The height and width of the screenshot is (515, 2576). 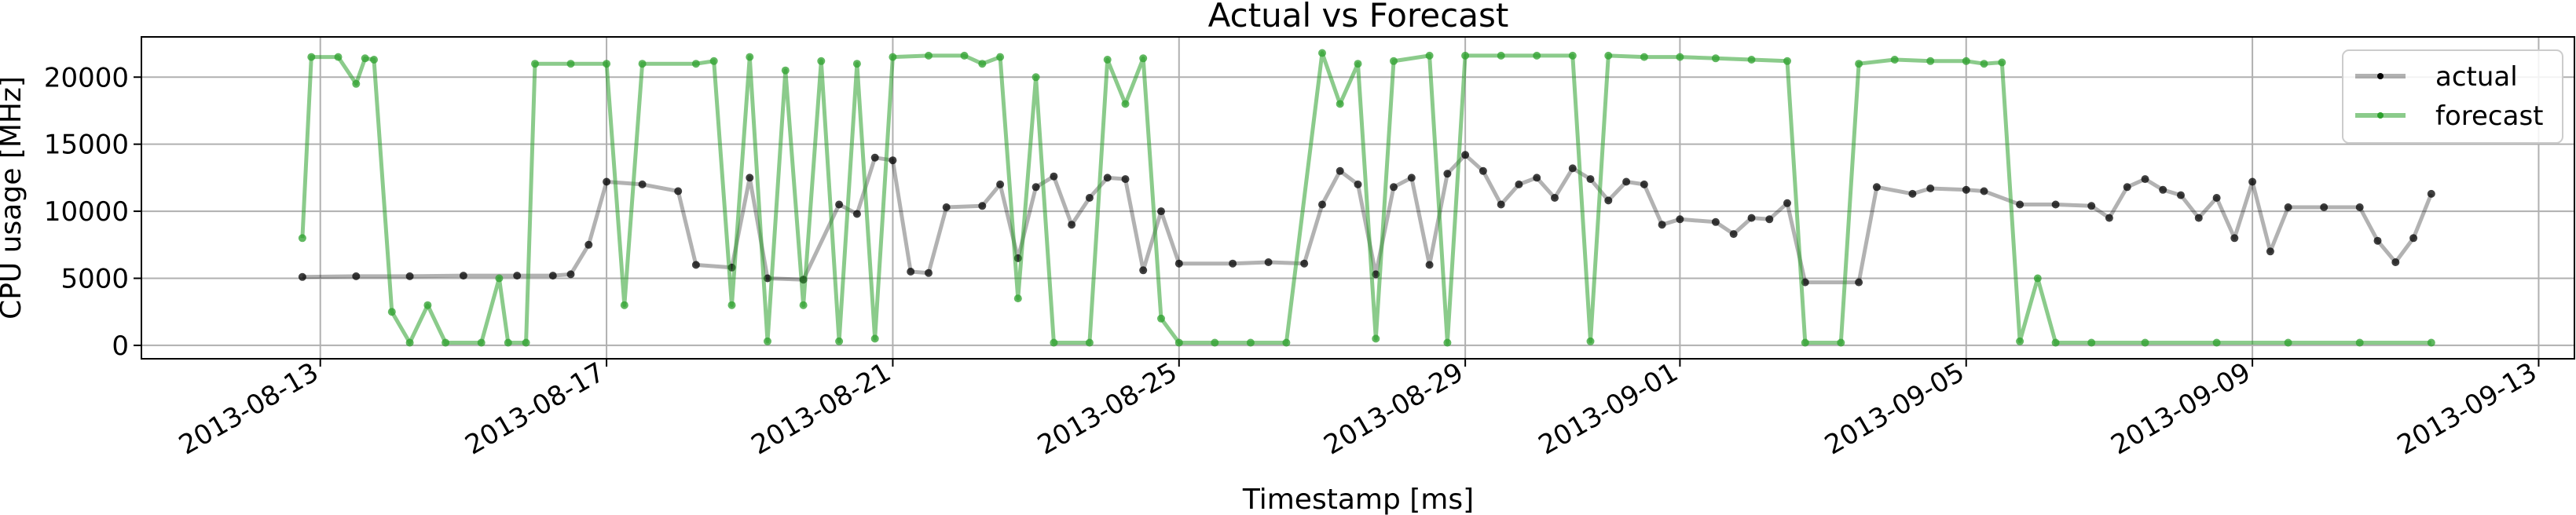 I want to click on y-ticks: 0 5000 10000 15000 20000, so click(x=92, y=212).